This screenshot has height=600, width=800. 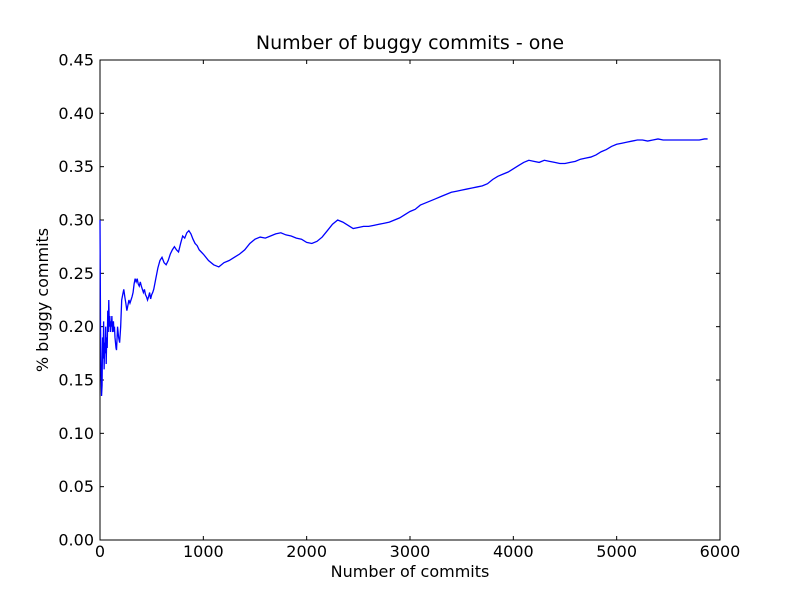 What do you see at coordinates (100, 551) in the screenshot?
I see `x-tick-label: 0` at bounding box center [100, 551].